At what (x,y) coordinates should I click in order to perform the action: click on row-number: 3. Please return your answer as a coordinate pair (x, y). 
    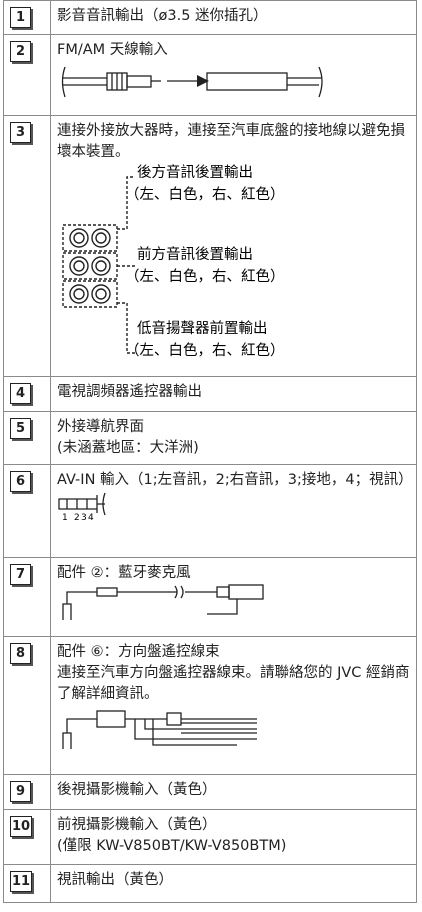
    Looking at the image, I should click on (20, 132).